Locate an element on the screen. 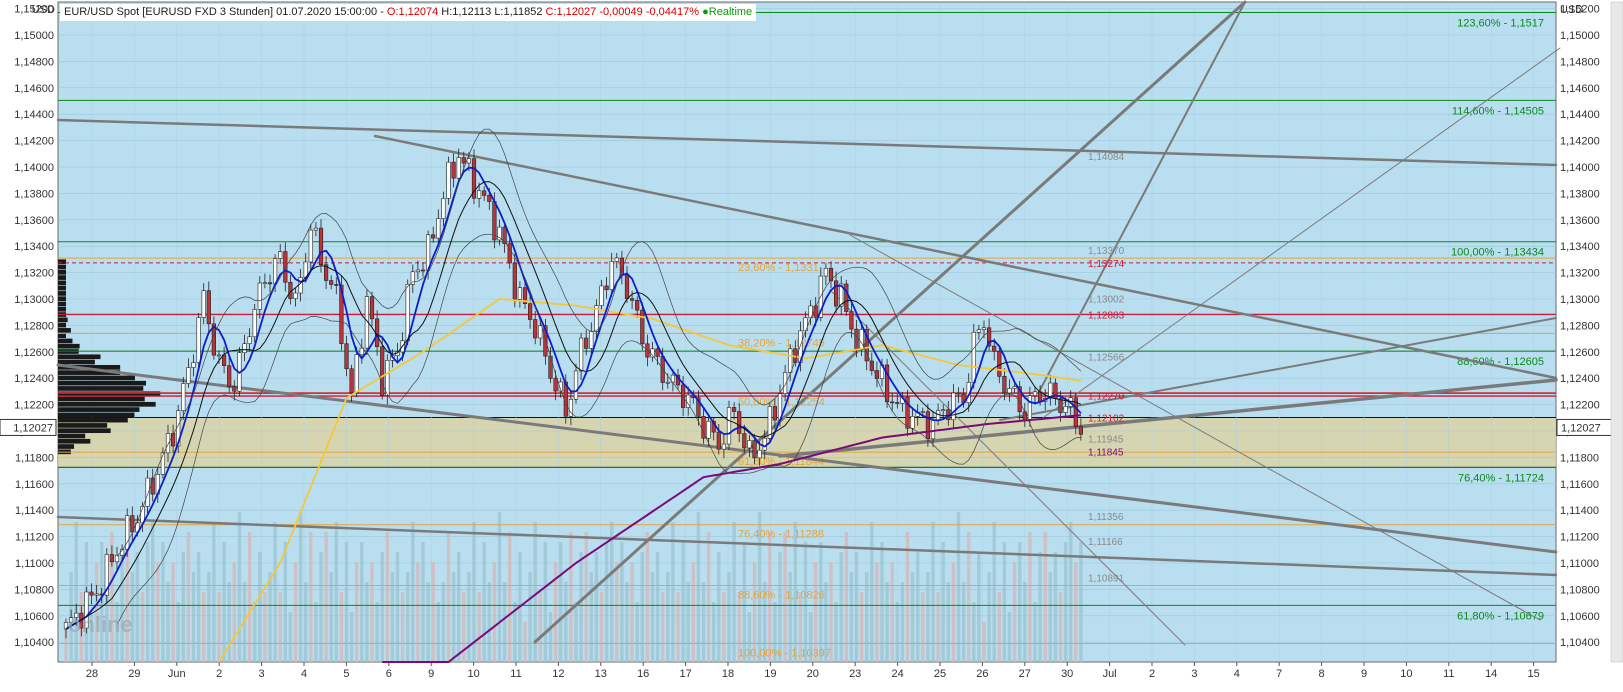 The image size is (1623, 692). x-tick-label: 14 is located at coordinates (1491, 674).